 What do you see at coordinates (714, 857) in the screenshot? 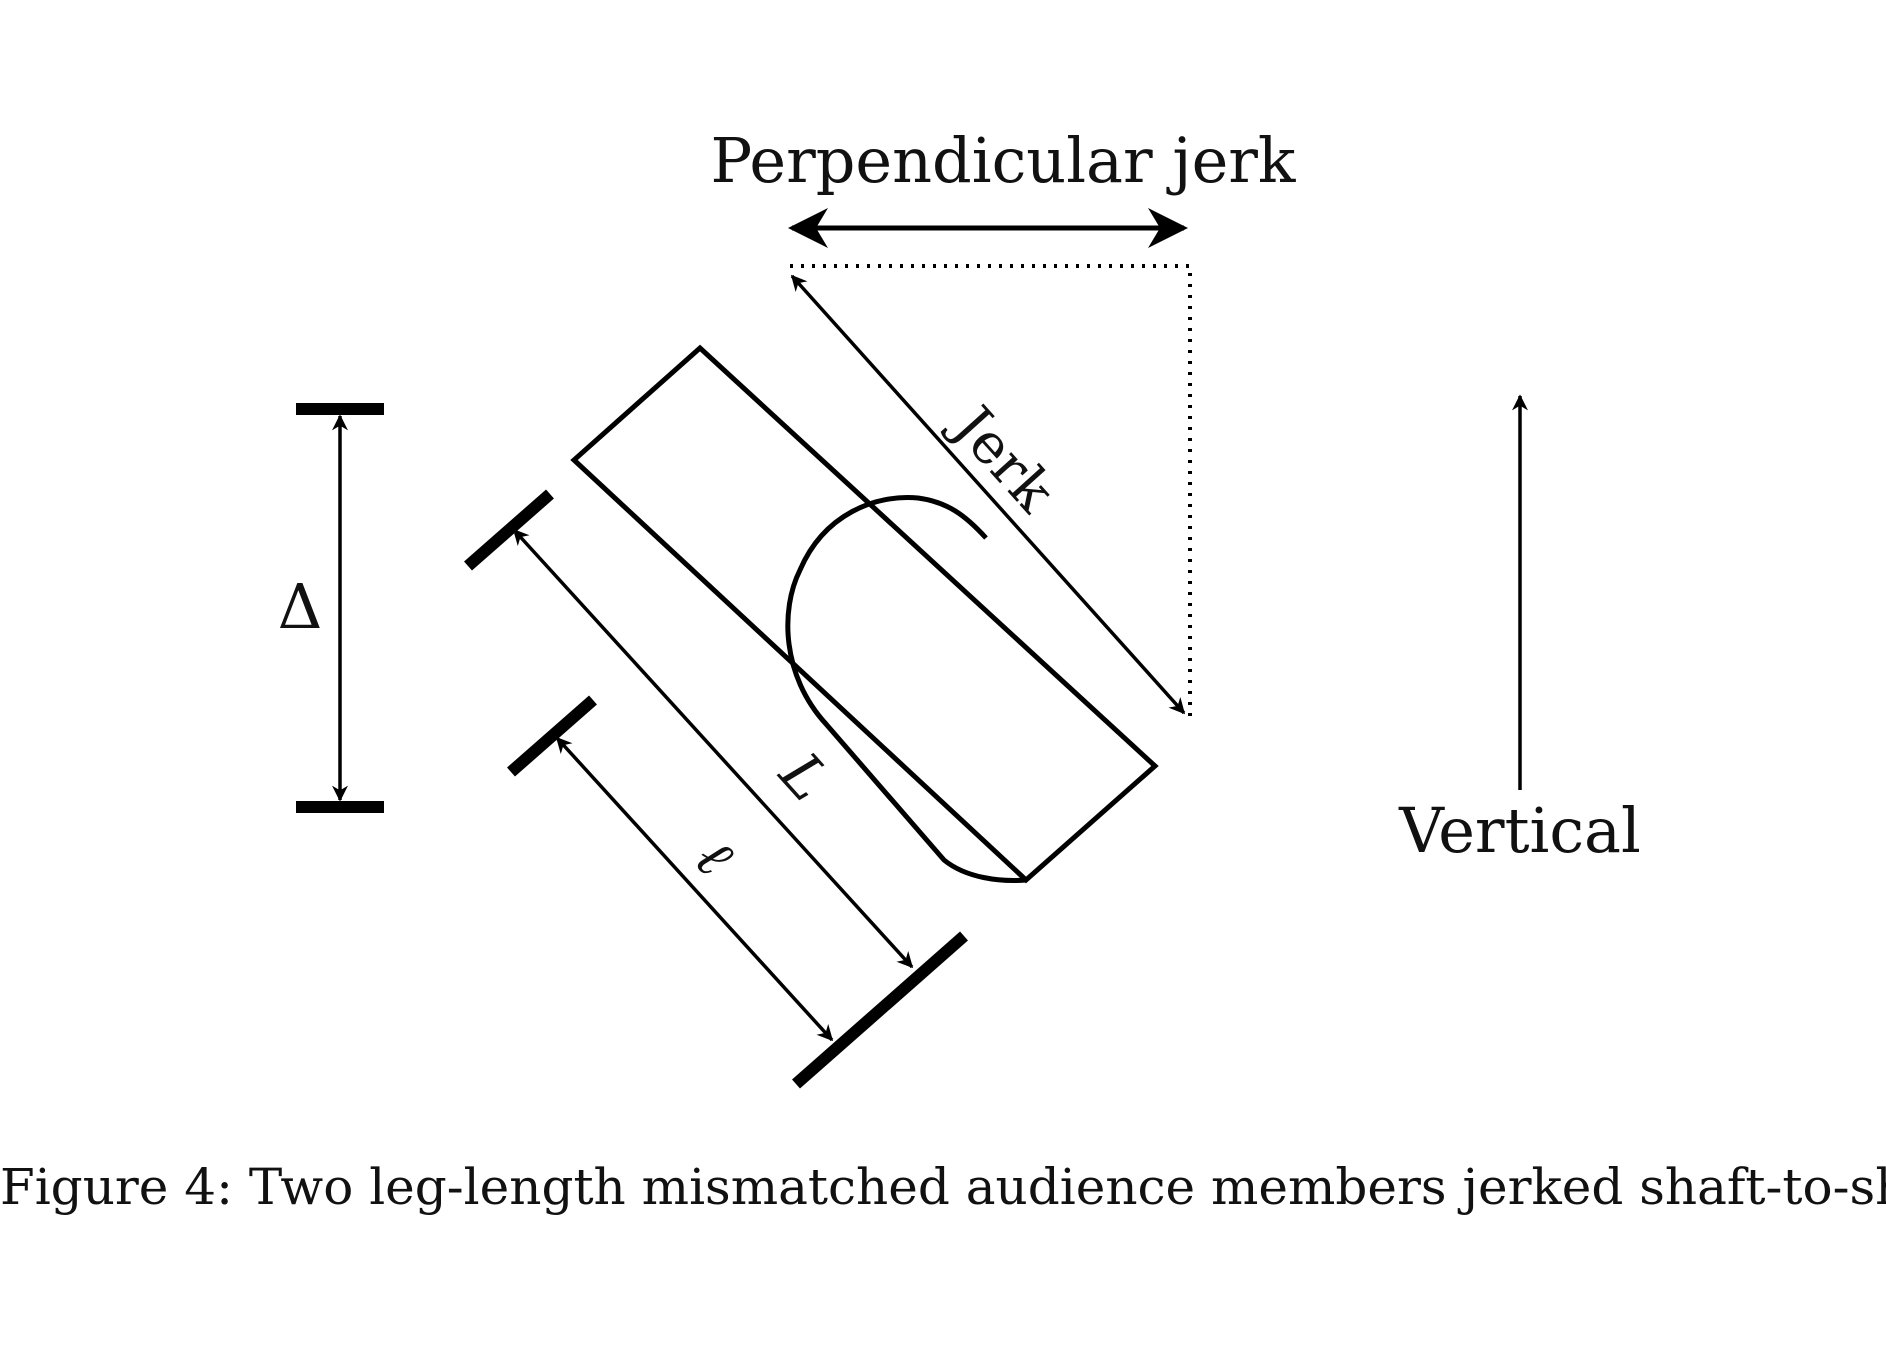
I see `ell-label: ℓ` at bounding box center [714, 857].